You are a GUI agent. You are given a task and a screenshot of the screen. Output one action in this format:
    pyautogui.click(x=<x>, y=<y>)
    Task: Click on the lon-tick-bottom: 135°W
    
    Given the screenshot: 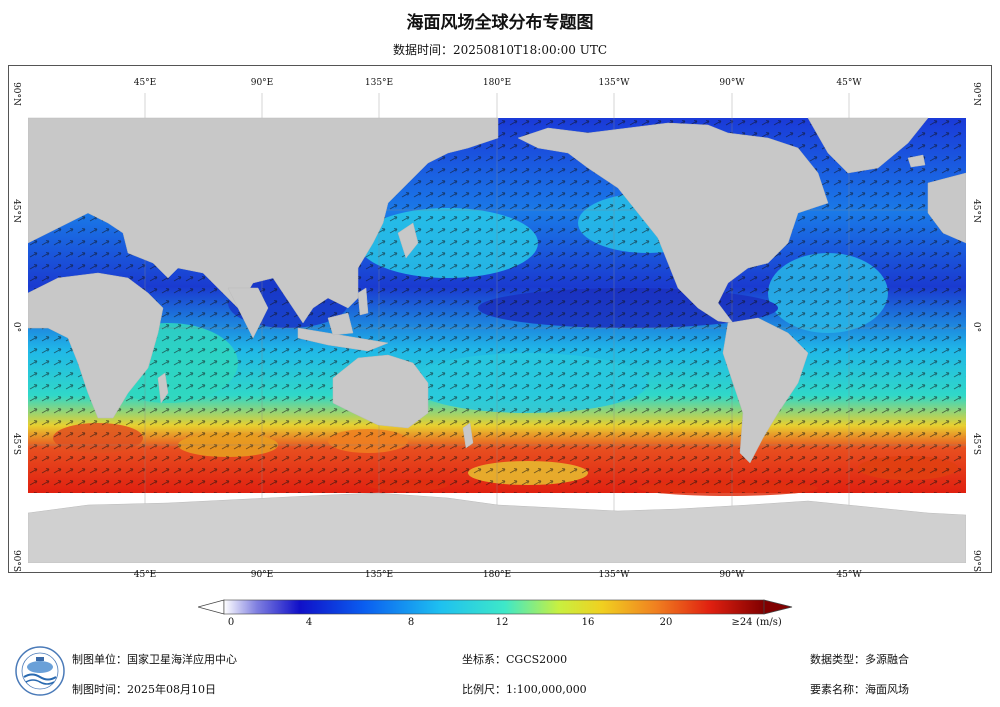 What is the action you would take?
    pyautogui.click(x=614, y=575)
    